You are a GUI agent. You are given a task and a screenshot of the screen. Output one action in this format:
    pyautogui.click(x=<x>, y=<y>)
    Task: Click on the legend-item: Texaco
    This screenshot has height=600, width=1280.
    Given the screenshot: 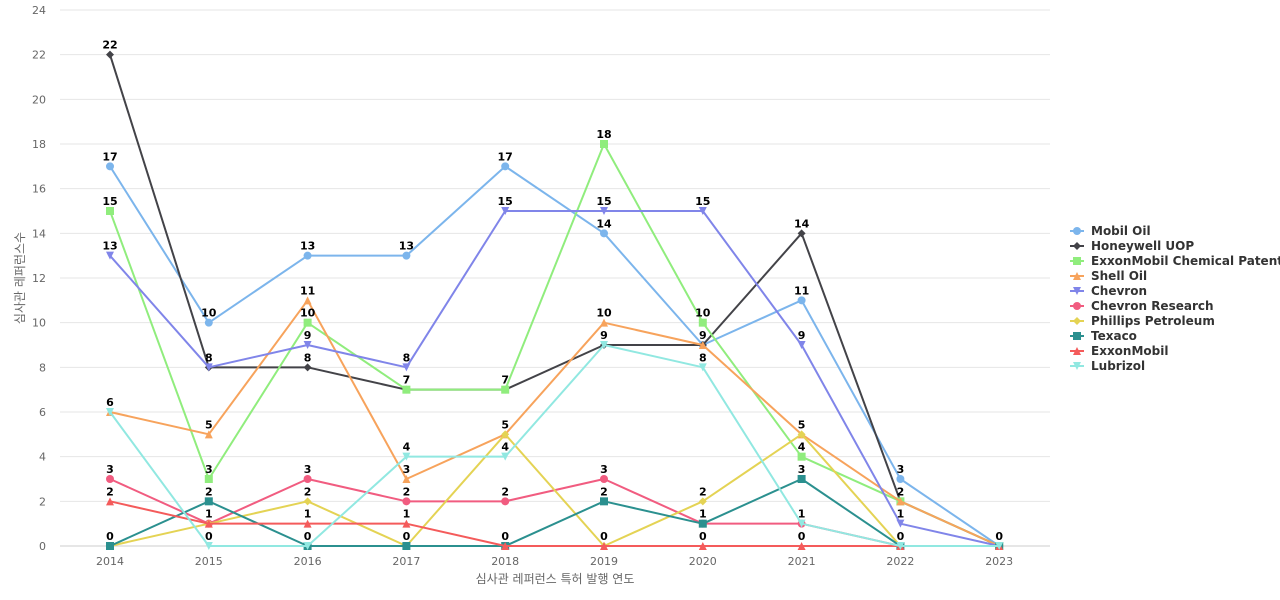 What is the action you would take?
    pyautogui.click(x=1103, y=336)
    